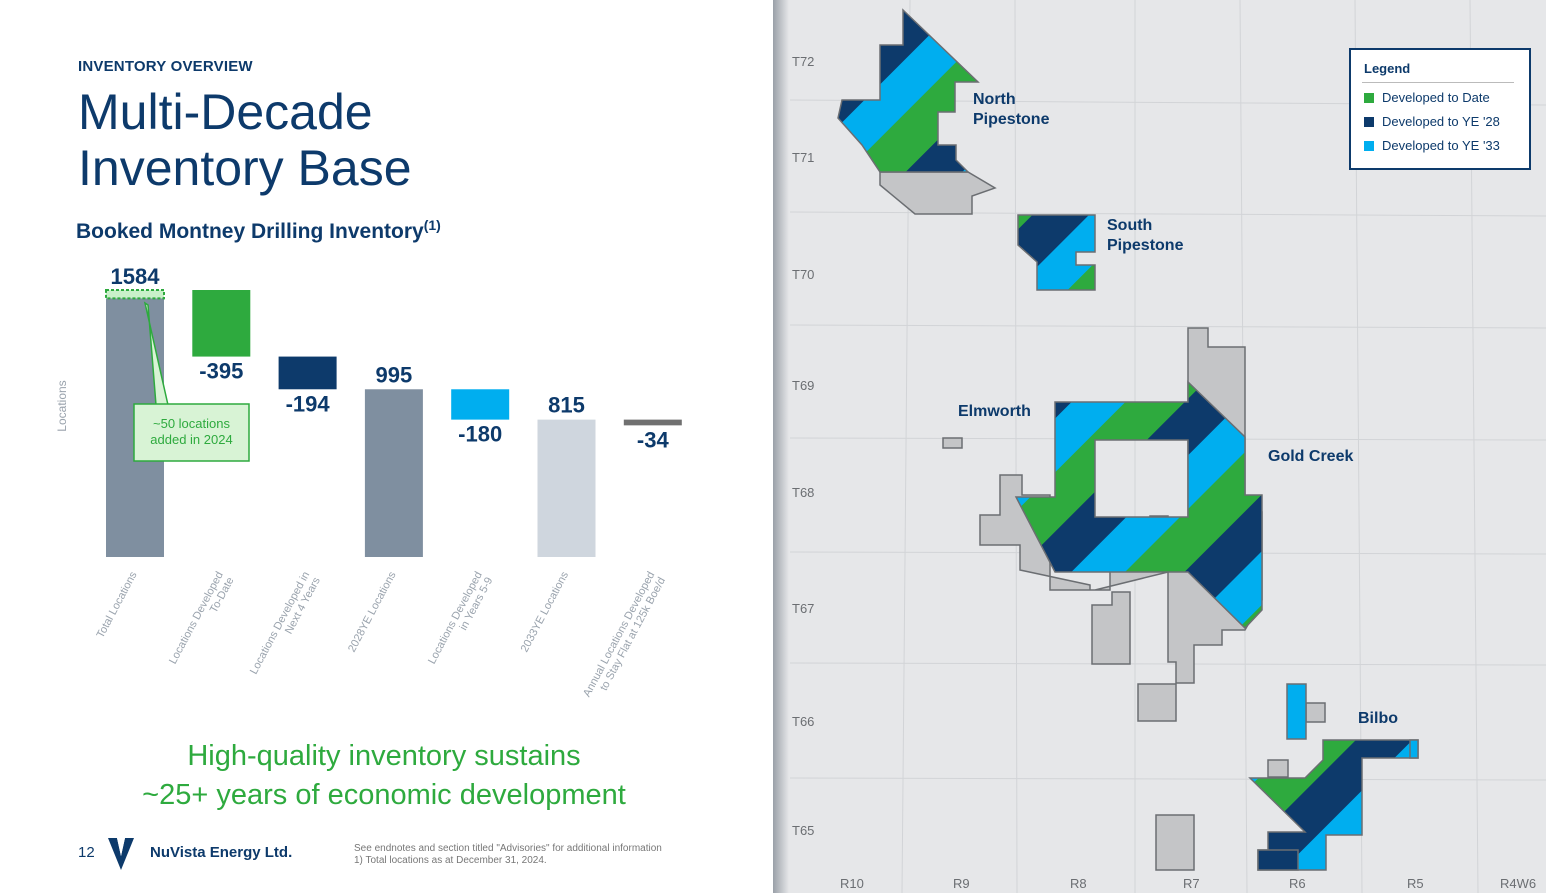 This screenshot has width=1546, height=893. Describe the element at coordinates (432, 225) in the screenshot. I see `chart-title-footnote-ref: (1)` at that location.